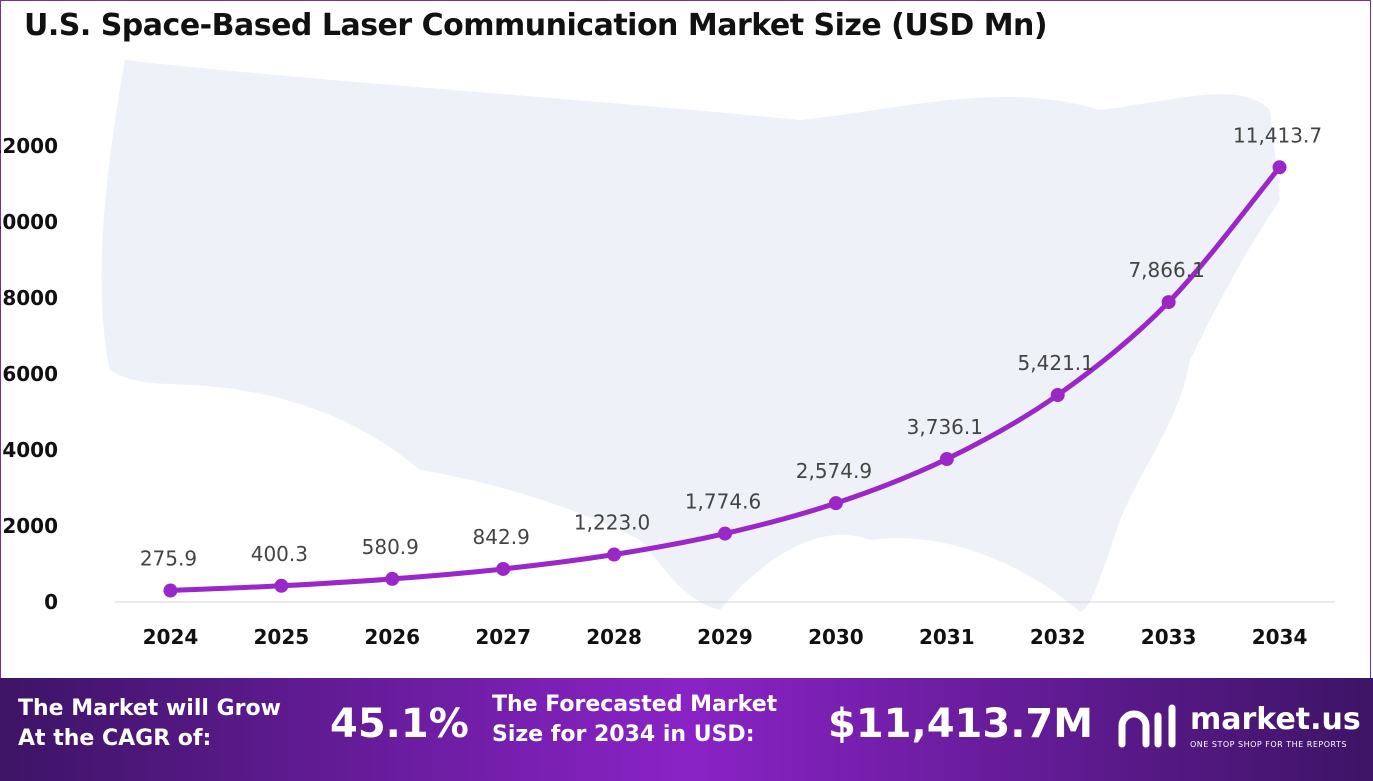 The height and width of the screenshot is (781, 1373). What do you see at coordinates (392, 637) in the screenshot?
I see `x-tick-label: 2026` at bounding box center [392, 637].